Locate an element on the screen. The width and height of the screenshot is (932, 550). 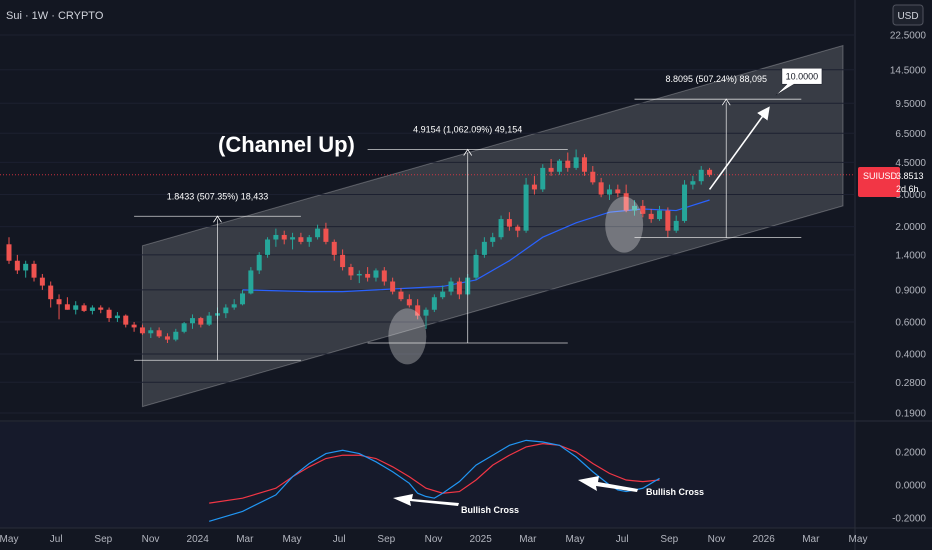
projection-arrow is located at coordinates (739, 148).